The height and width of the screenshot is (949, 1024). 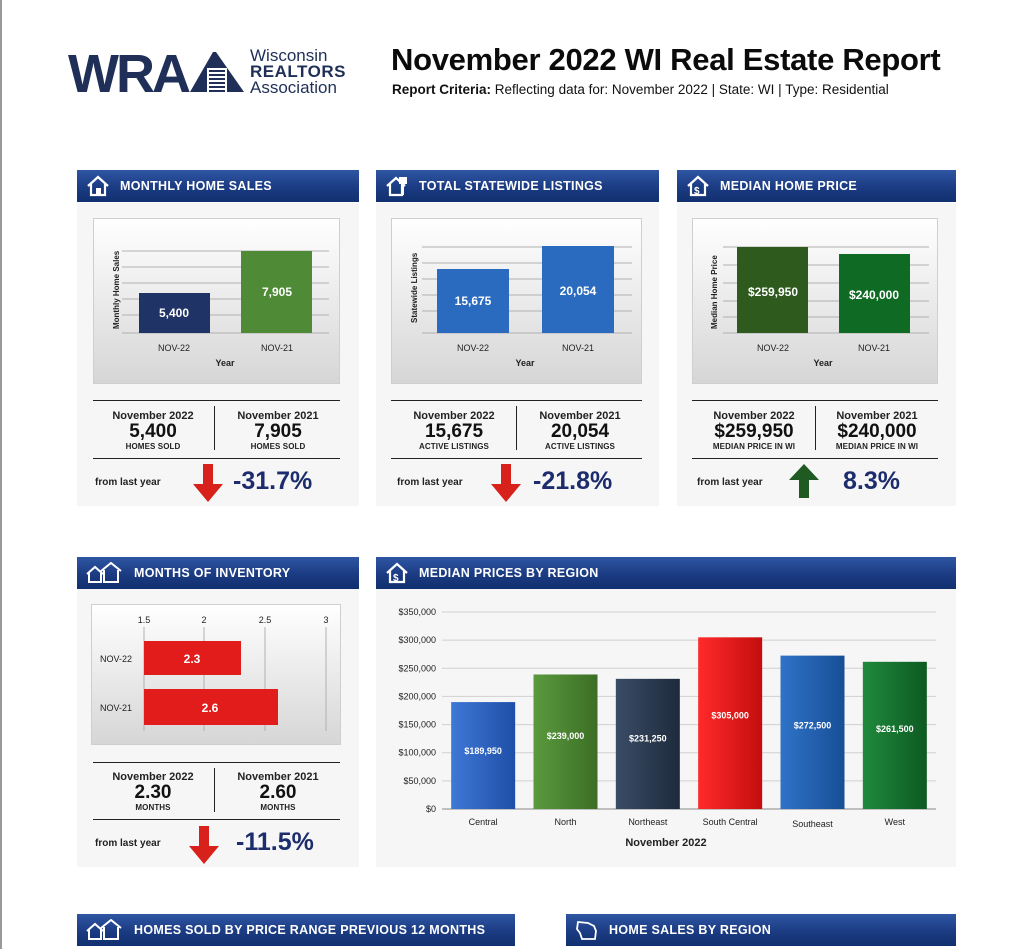 I want to click on inventory-title: MONTHS OF INVENTORY, so click(x=212, y=573).